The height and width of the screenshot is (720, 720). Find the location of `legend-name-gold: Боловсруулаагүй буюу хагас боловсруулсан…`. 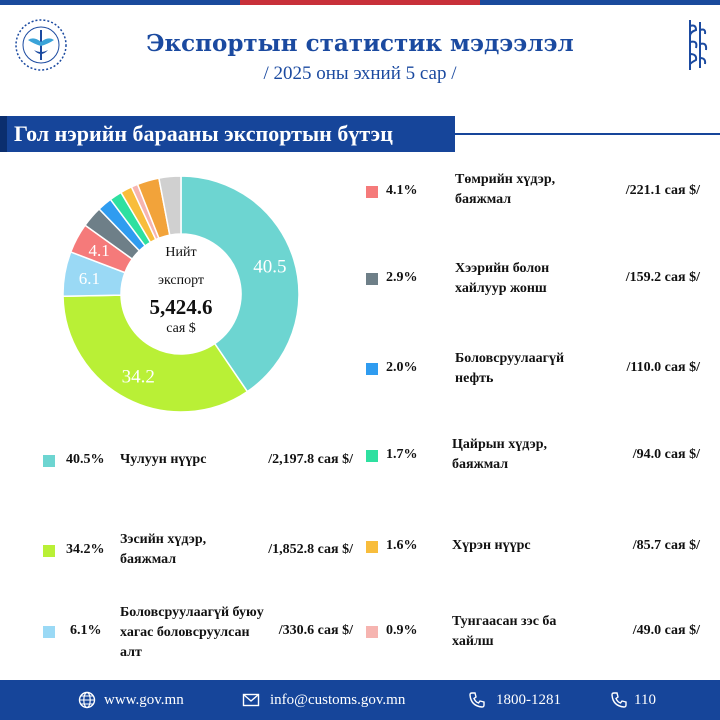

legend-name-gold: Боловсруулаагүй буюу хагас боловсруулсан… is located at coordinates (192, 632).